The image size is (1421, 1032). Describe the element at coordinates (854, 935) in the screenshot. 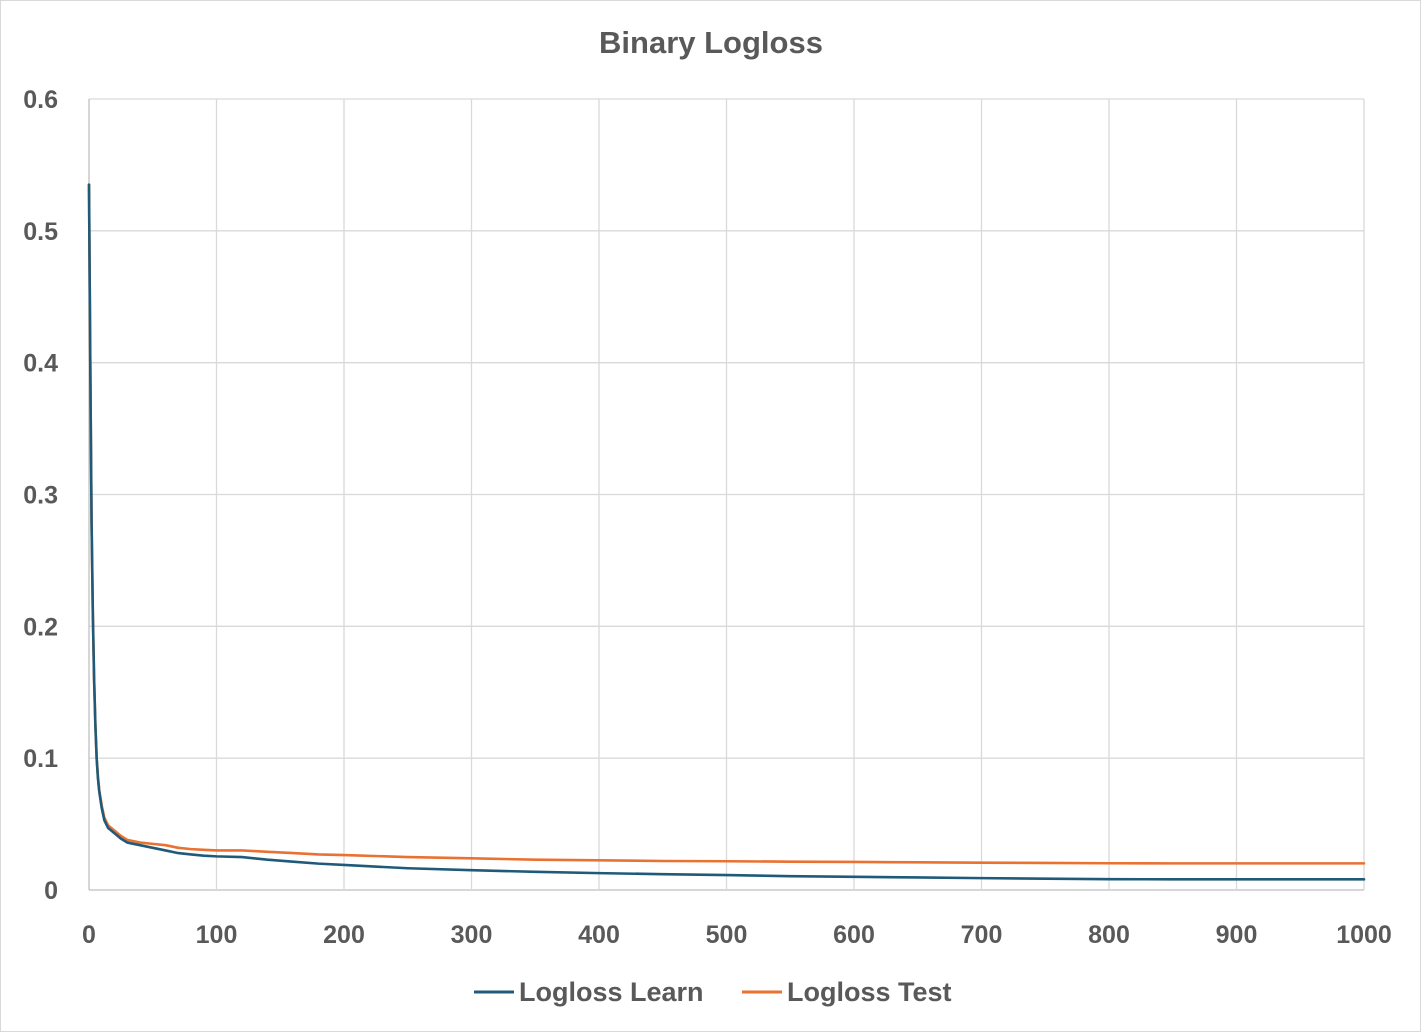

I see `x-tick-label: 600` at that location.